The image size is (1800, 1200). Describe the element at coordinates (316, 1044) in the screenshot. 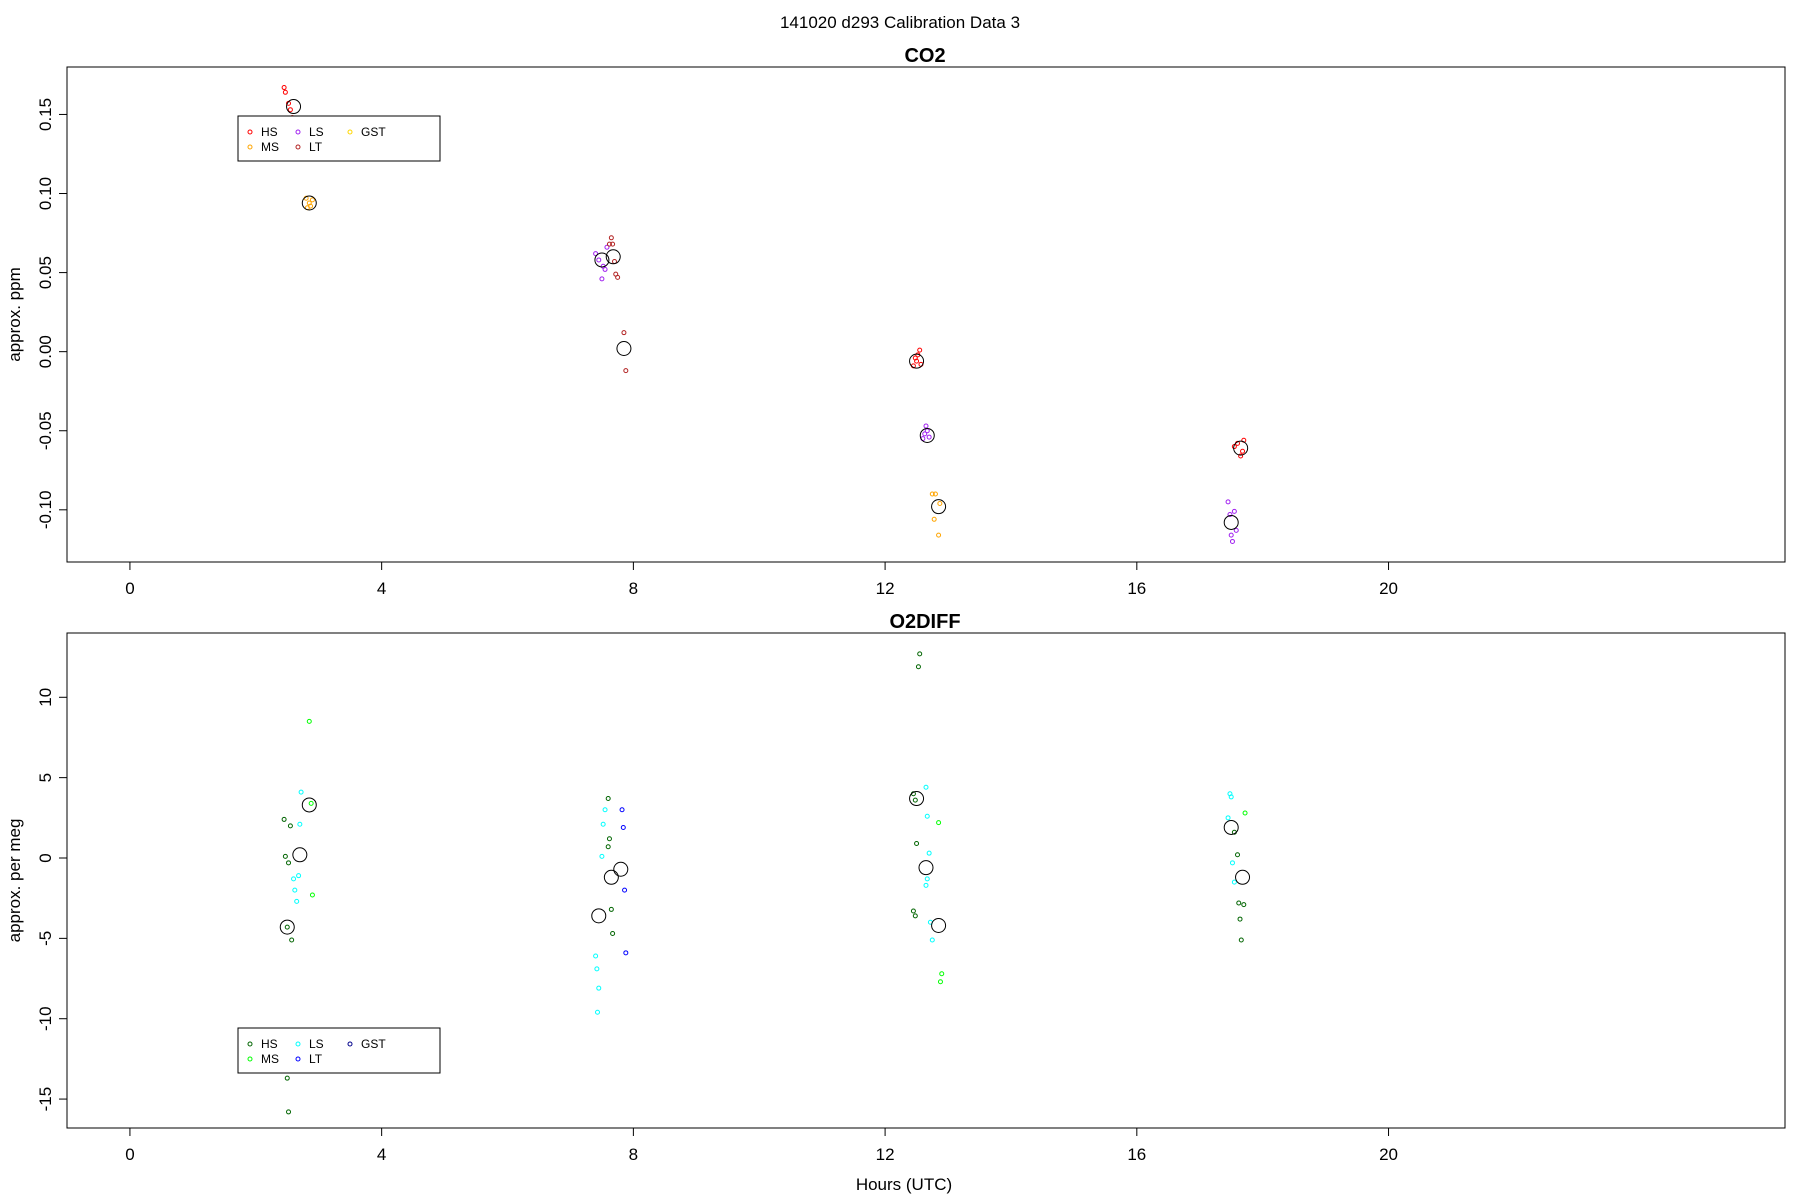

I see `o2diff-legend-label-ls: LS` at that location.